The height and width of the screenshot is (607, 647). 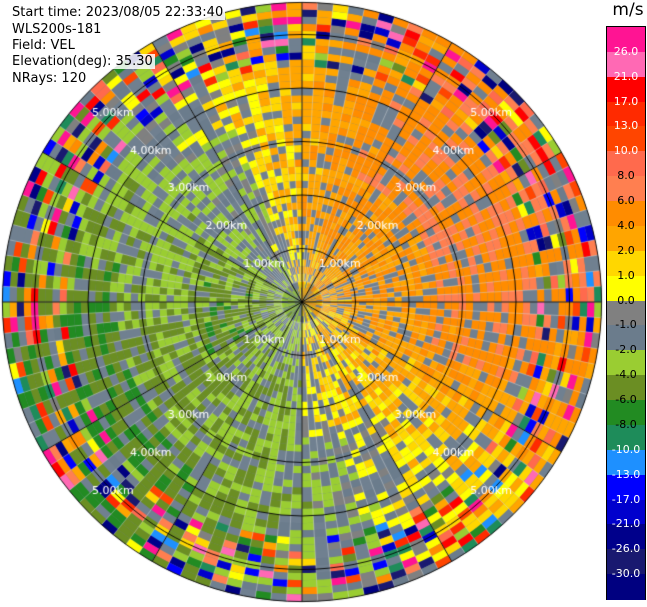 I want to click on colorbar-tick-label: -21.0, so click(x=626, y=524).